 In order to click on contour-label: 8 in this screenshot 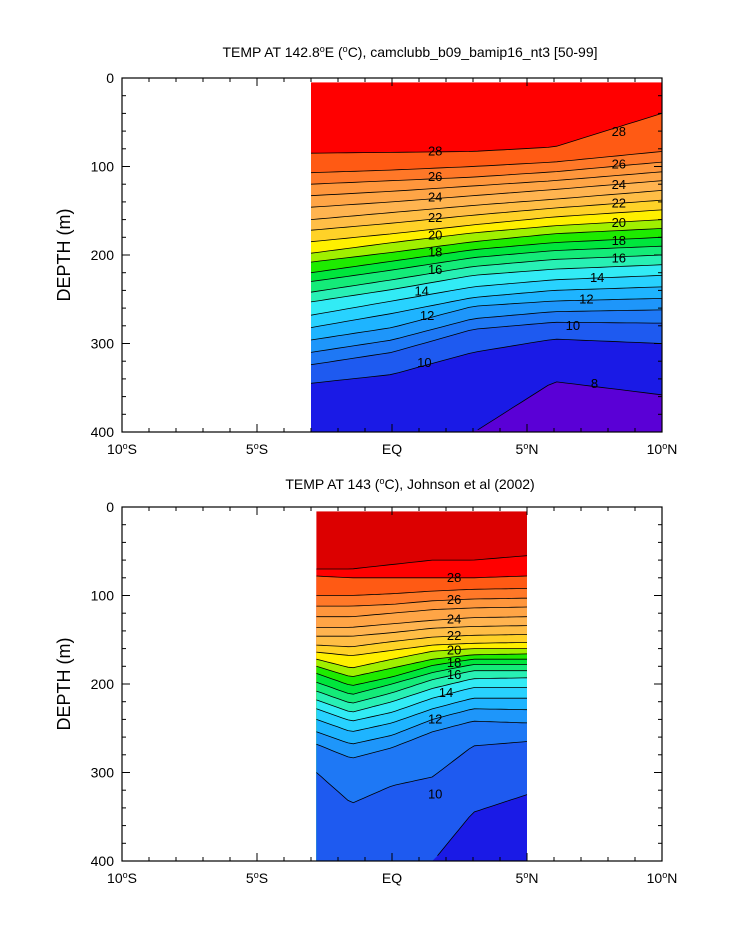, I will do `click(594, 383)`.